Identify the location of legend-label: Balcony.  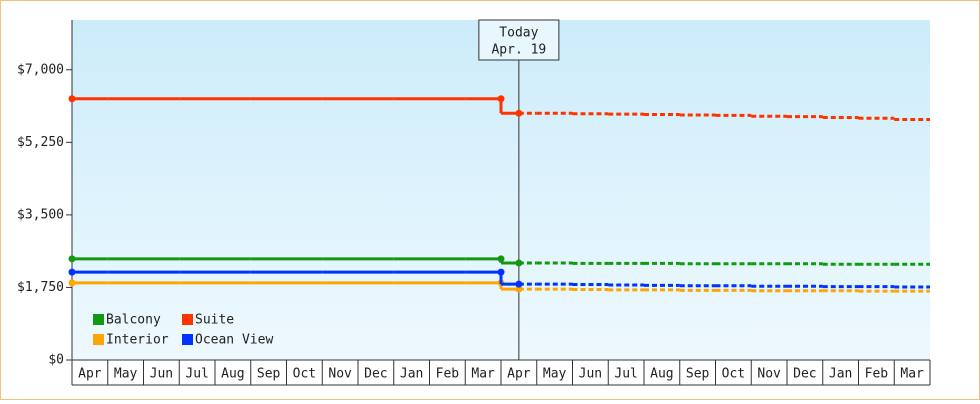
(133, 320).